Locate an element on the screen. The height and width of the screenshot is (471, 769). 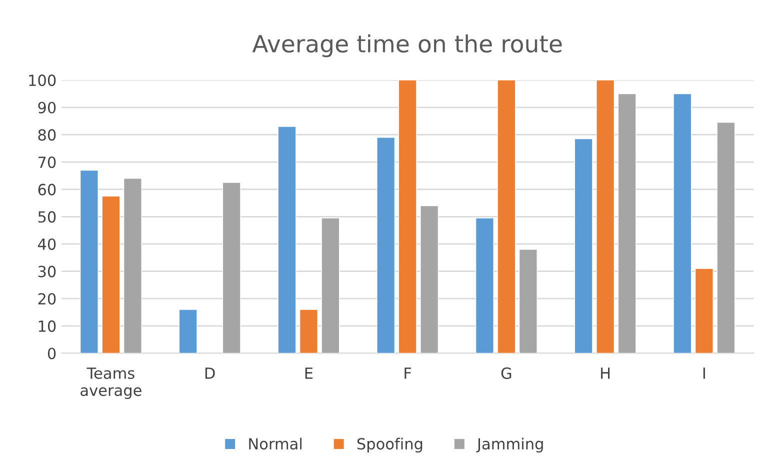
y-tick-label: 50 is located at coordinates (47, 217).